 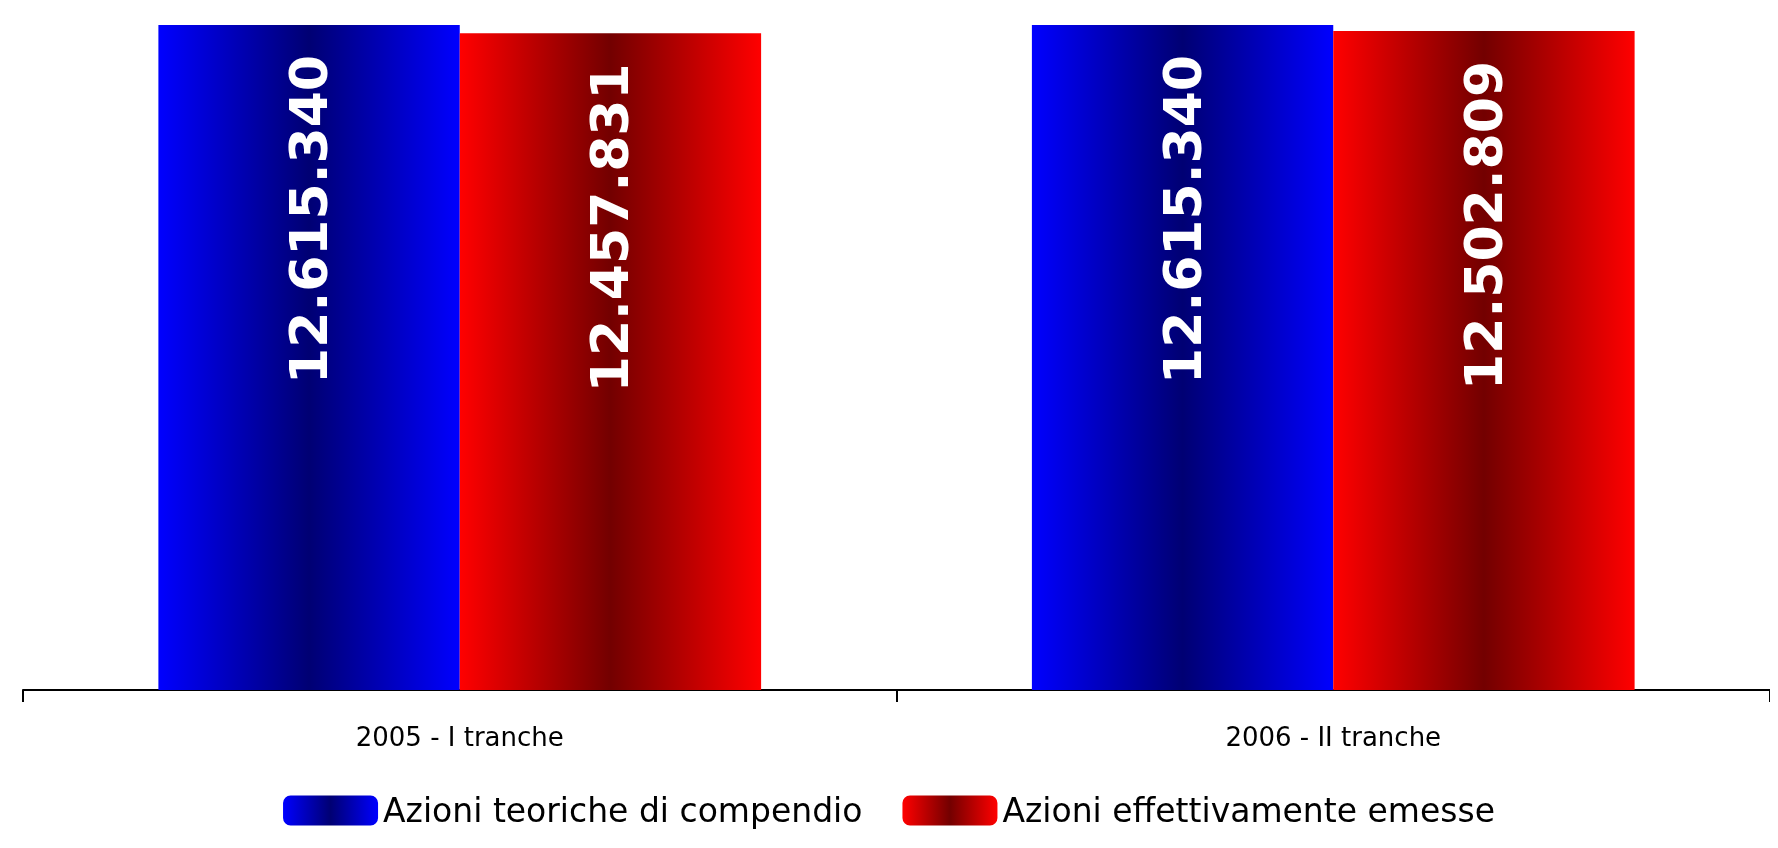 What do you see at coordinates (1333, 737) in the screenshot?
I see `x-tick-label: 2006 - II tranche` at bounding box center [1333, 737].